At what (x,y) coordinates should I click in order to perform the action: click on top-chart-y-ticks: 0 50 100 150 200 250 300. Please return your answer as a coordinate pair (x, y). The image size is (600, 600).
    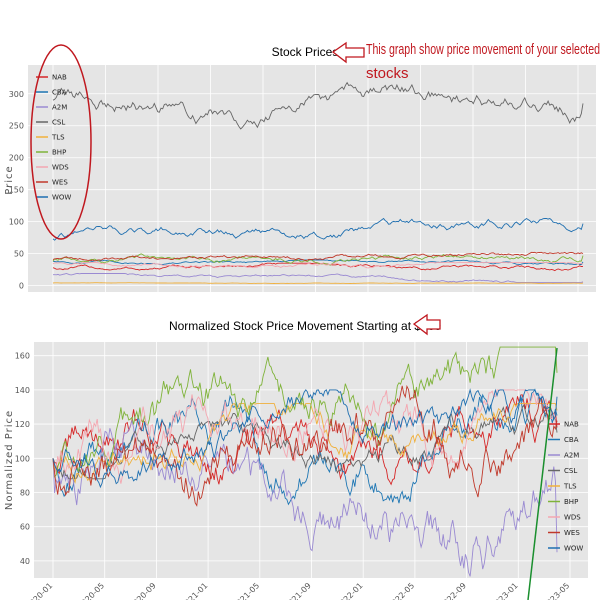
    Looking at the image, I should click on (16, 190).